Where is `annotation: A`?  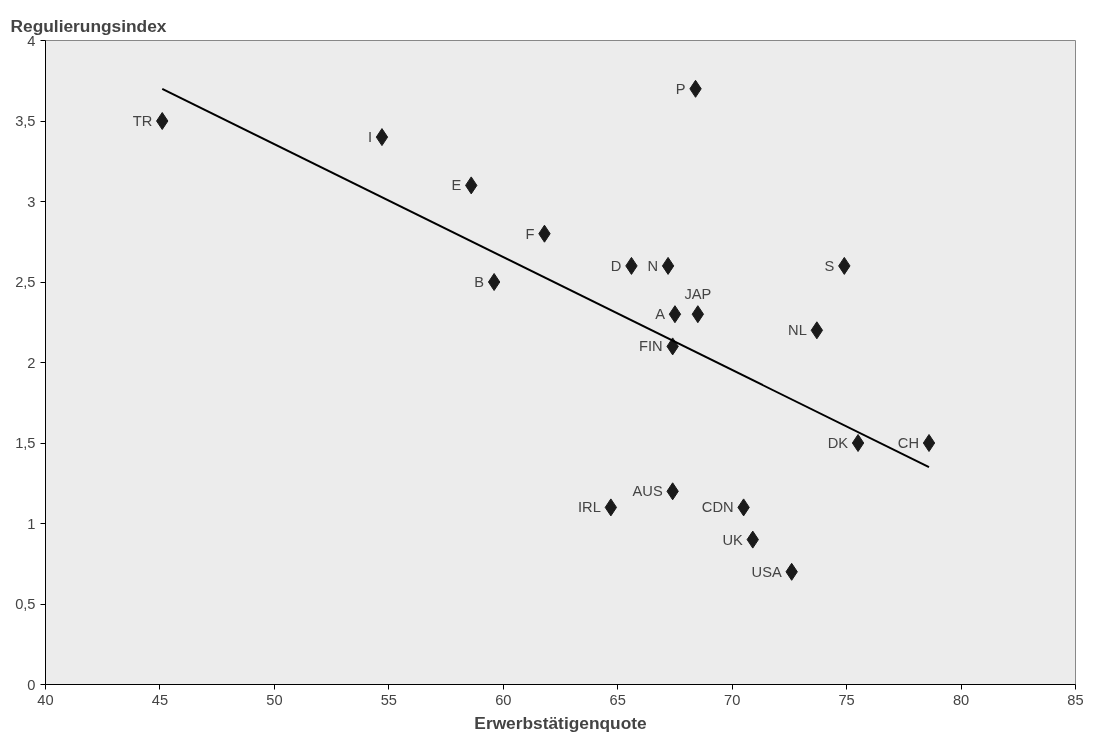
annotation: A is located at coordinates (660, 314).